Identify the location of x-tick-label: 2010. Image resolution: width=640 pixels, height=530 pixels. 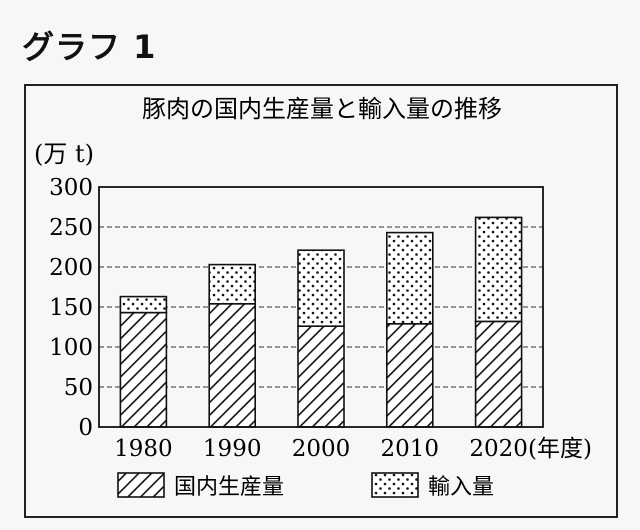
(410, 449).